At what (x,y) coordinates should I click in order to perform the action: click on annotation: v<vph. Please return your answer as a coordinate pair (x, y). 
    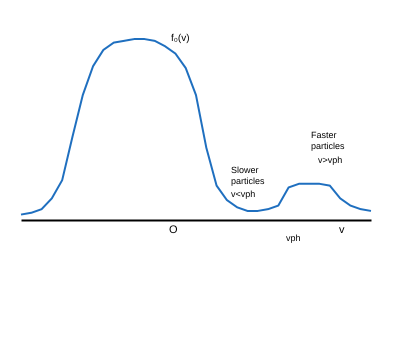
    Looking at the image, I should click on (243, 194).